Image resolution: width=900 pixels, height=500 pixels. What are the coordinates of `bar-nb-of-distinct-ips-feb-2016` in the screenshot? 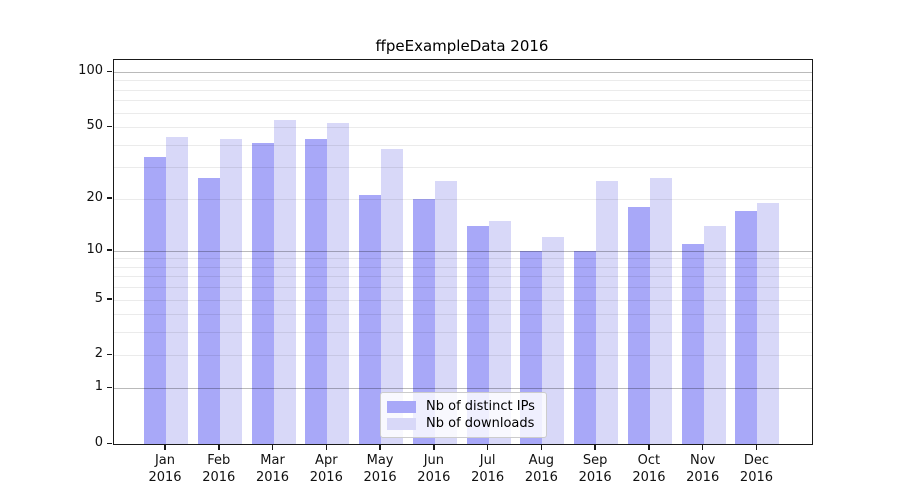 It's located at (208, 311).